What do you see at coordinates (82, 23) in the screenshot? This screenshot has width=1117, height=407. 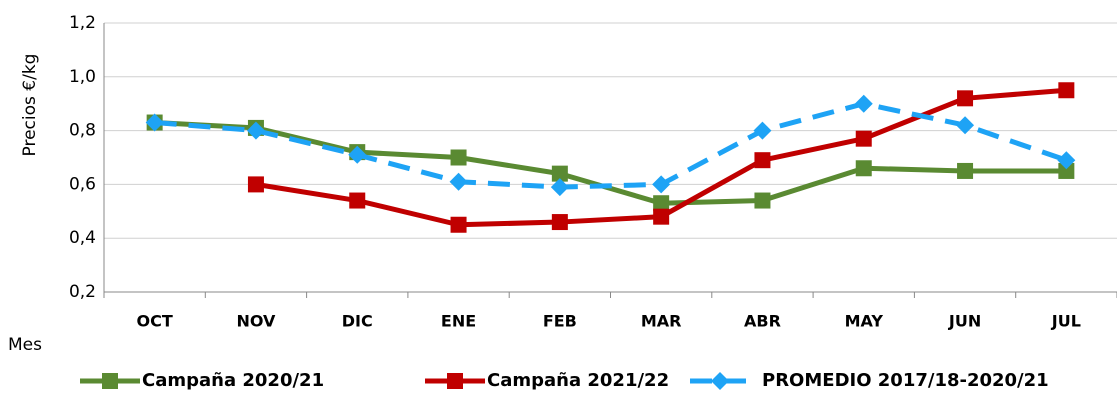 I see `y-tick-label: 1,2` at bounding box center [82, 23].